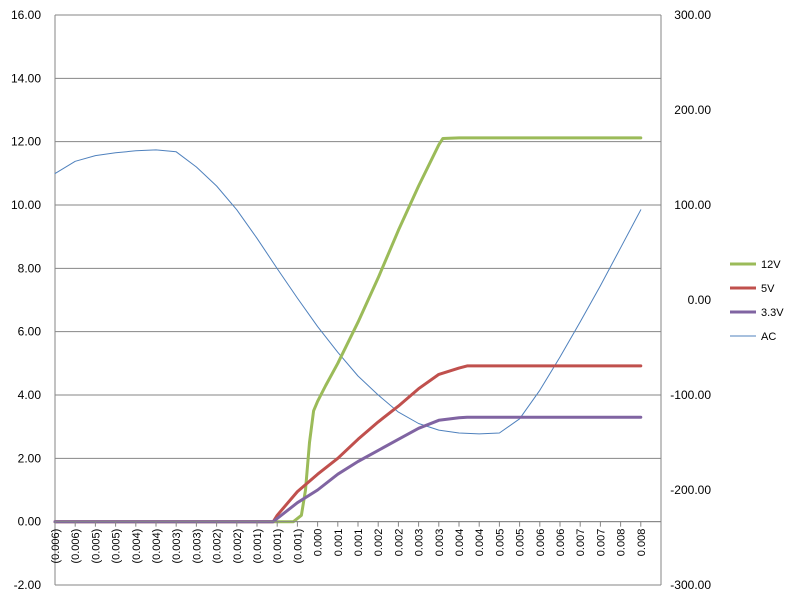 The width and height of the screenshot is (800, 600). What do you see at coordinates (30, 332) in the screenshot?
I see `left-tick-label: 6.00` at bounding box center [30, 332].